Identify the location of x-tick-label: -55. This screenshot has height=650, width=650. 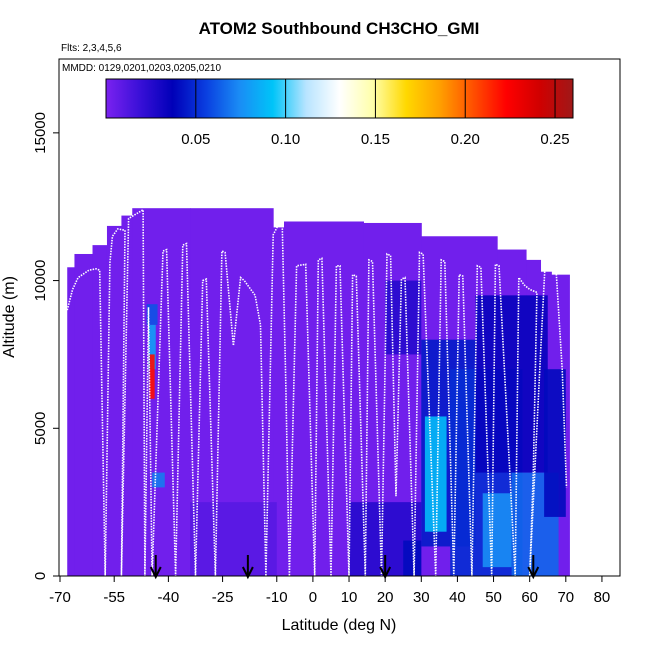
(114, 597).